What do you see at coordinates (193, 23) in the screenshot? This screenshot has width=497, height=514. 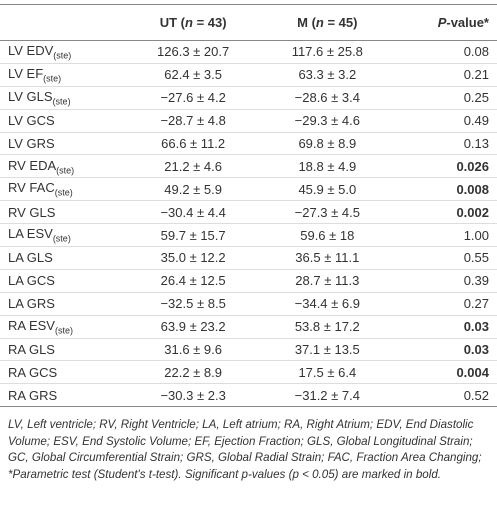 I see `header-cell: UT (n = 43)` at bounding box center [193, 23].